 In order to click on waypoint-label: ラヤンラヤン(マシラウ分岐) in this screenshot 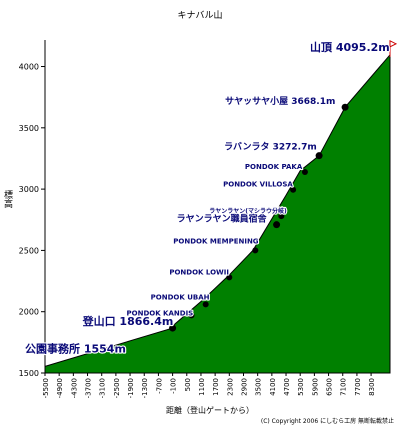, I will do `click(248, 211)`.